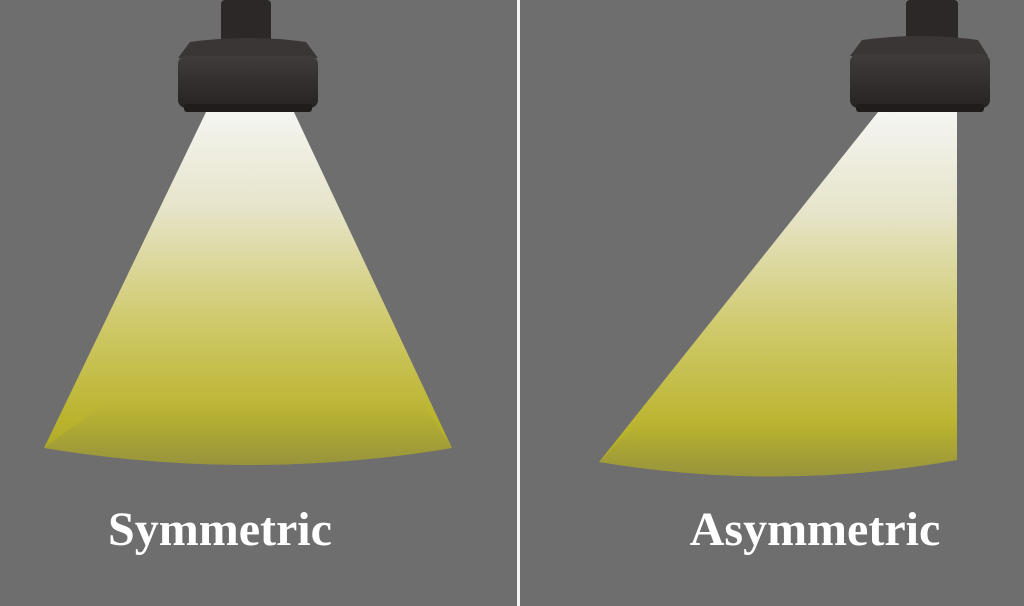 This screenshot has width=1024, height=606. What do you see at coordinates (248, 56) in the screenshot?
I see `symmetric-fixture-icon` at bounding box center [248, 56].